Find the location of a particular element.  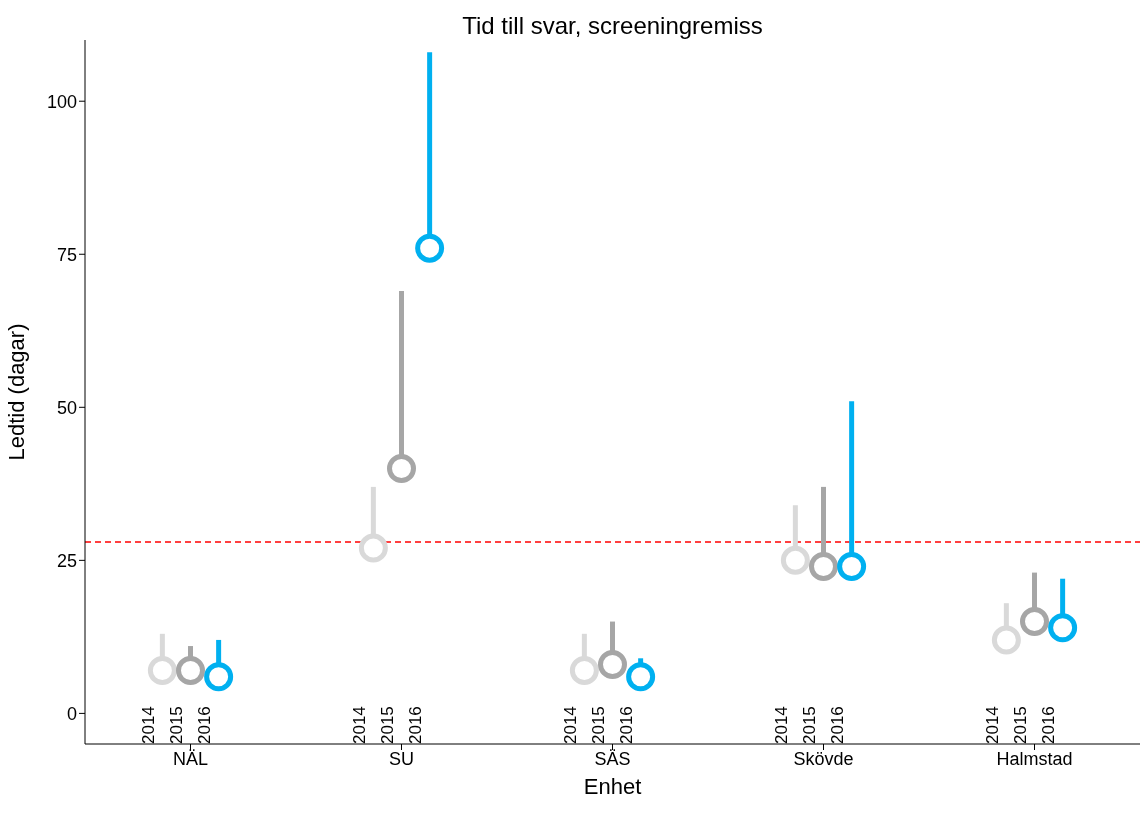

y-tick-label: 0 is located at coordinates (71, 713).